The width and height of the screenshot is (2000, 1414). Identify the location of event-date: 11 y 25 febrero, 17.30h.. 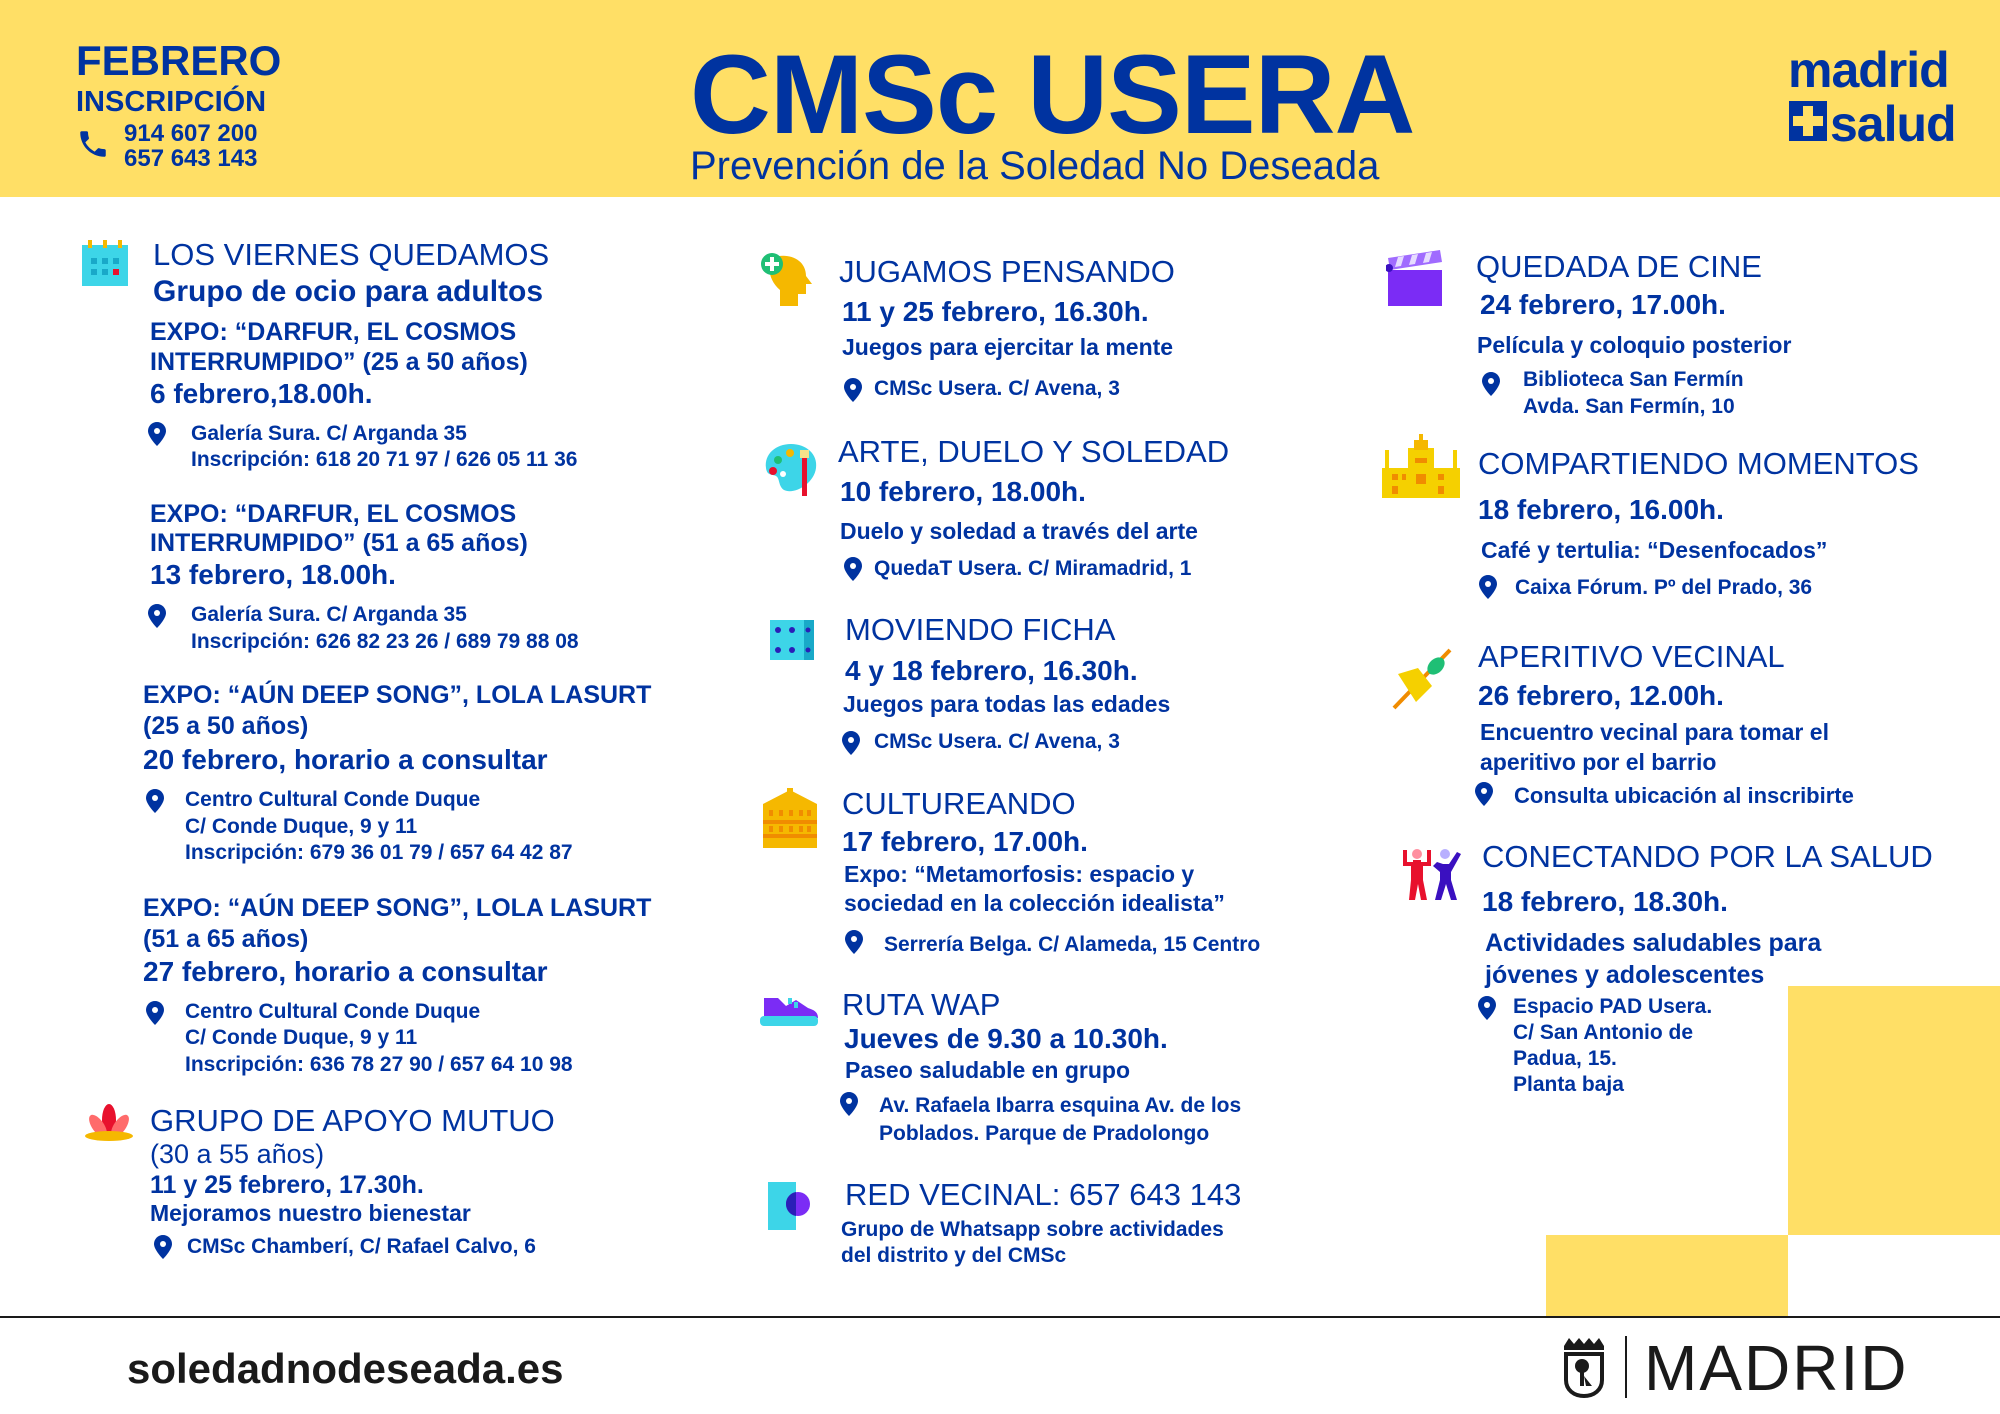
(287, 1184).